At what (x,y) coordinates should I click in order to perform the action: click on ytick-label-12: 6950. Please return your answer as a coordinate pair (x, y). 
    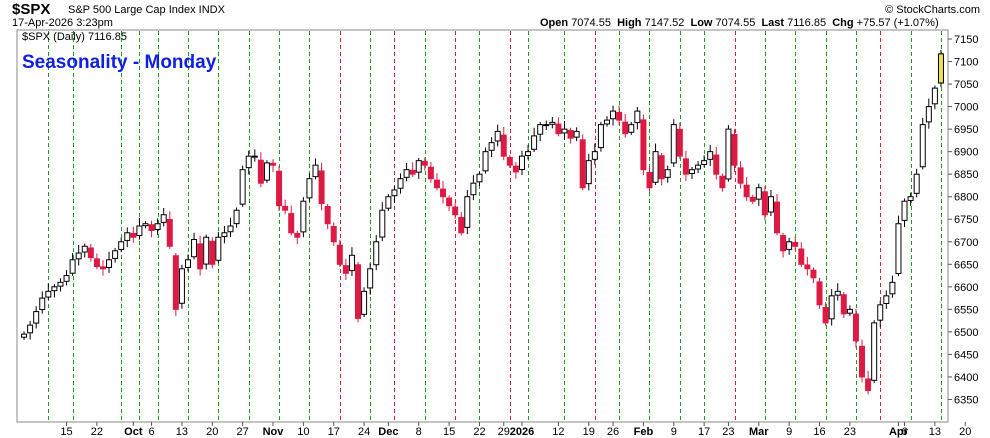
    Looking at the image, I should click on (966, 130).